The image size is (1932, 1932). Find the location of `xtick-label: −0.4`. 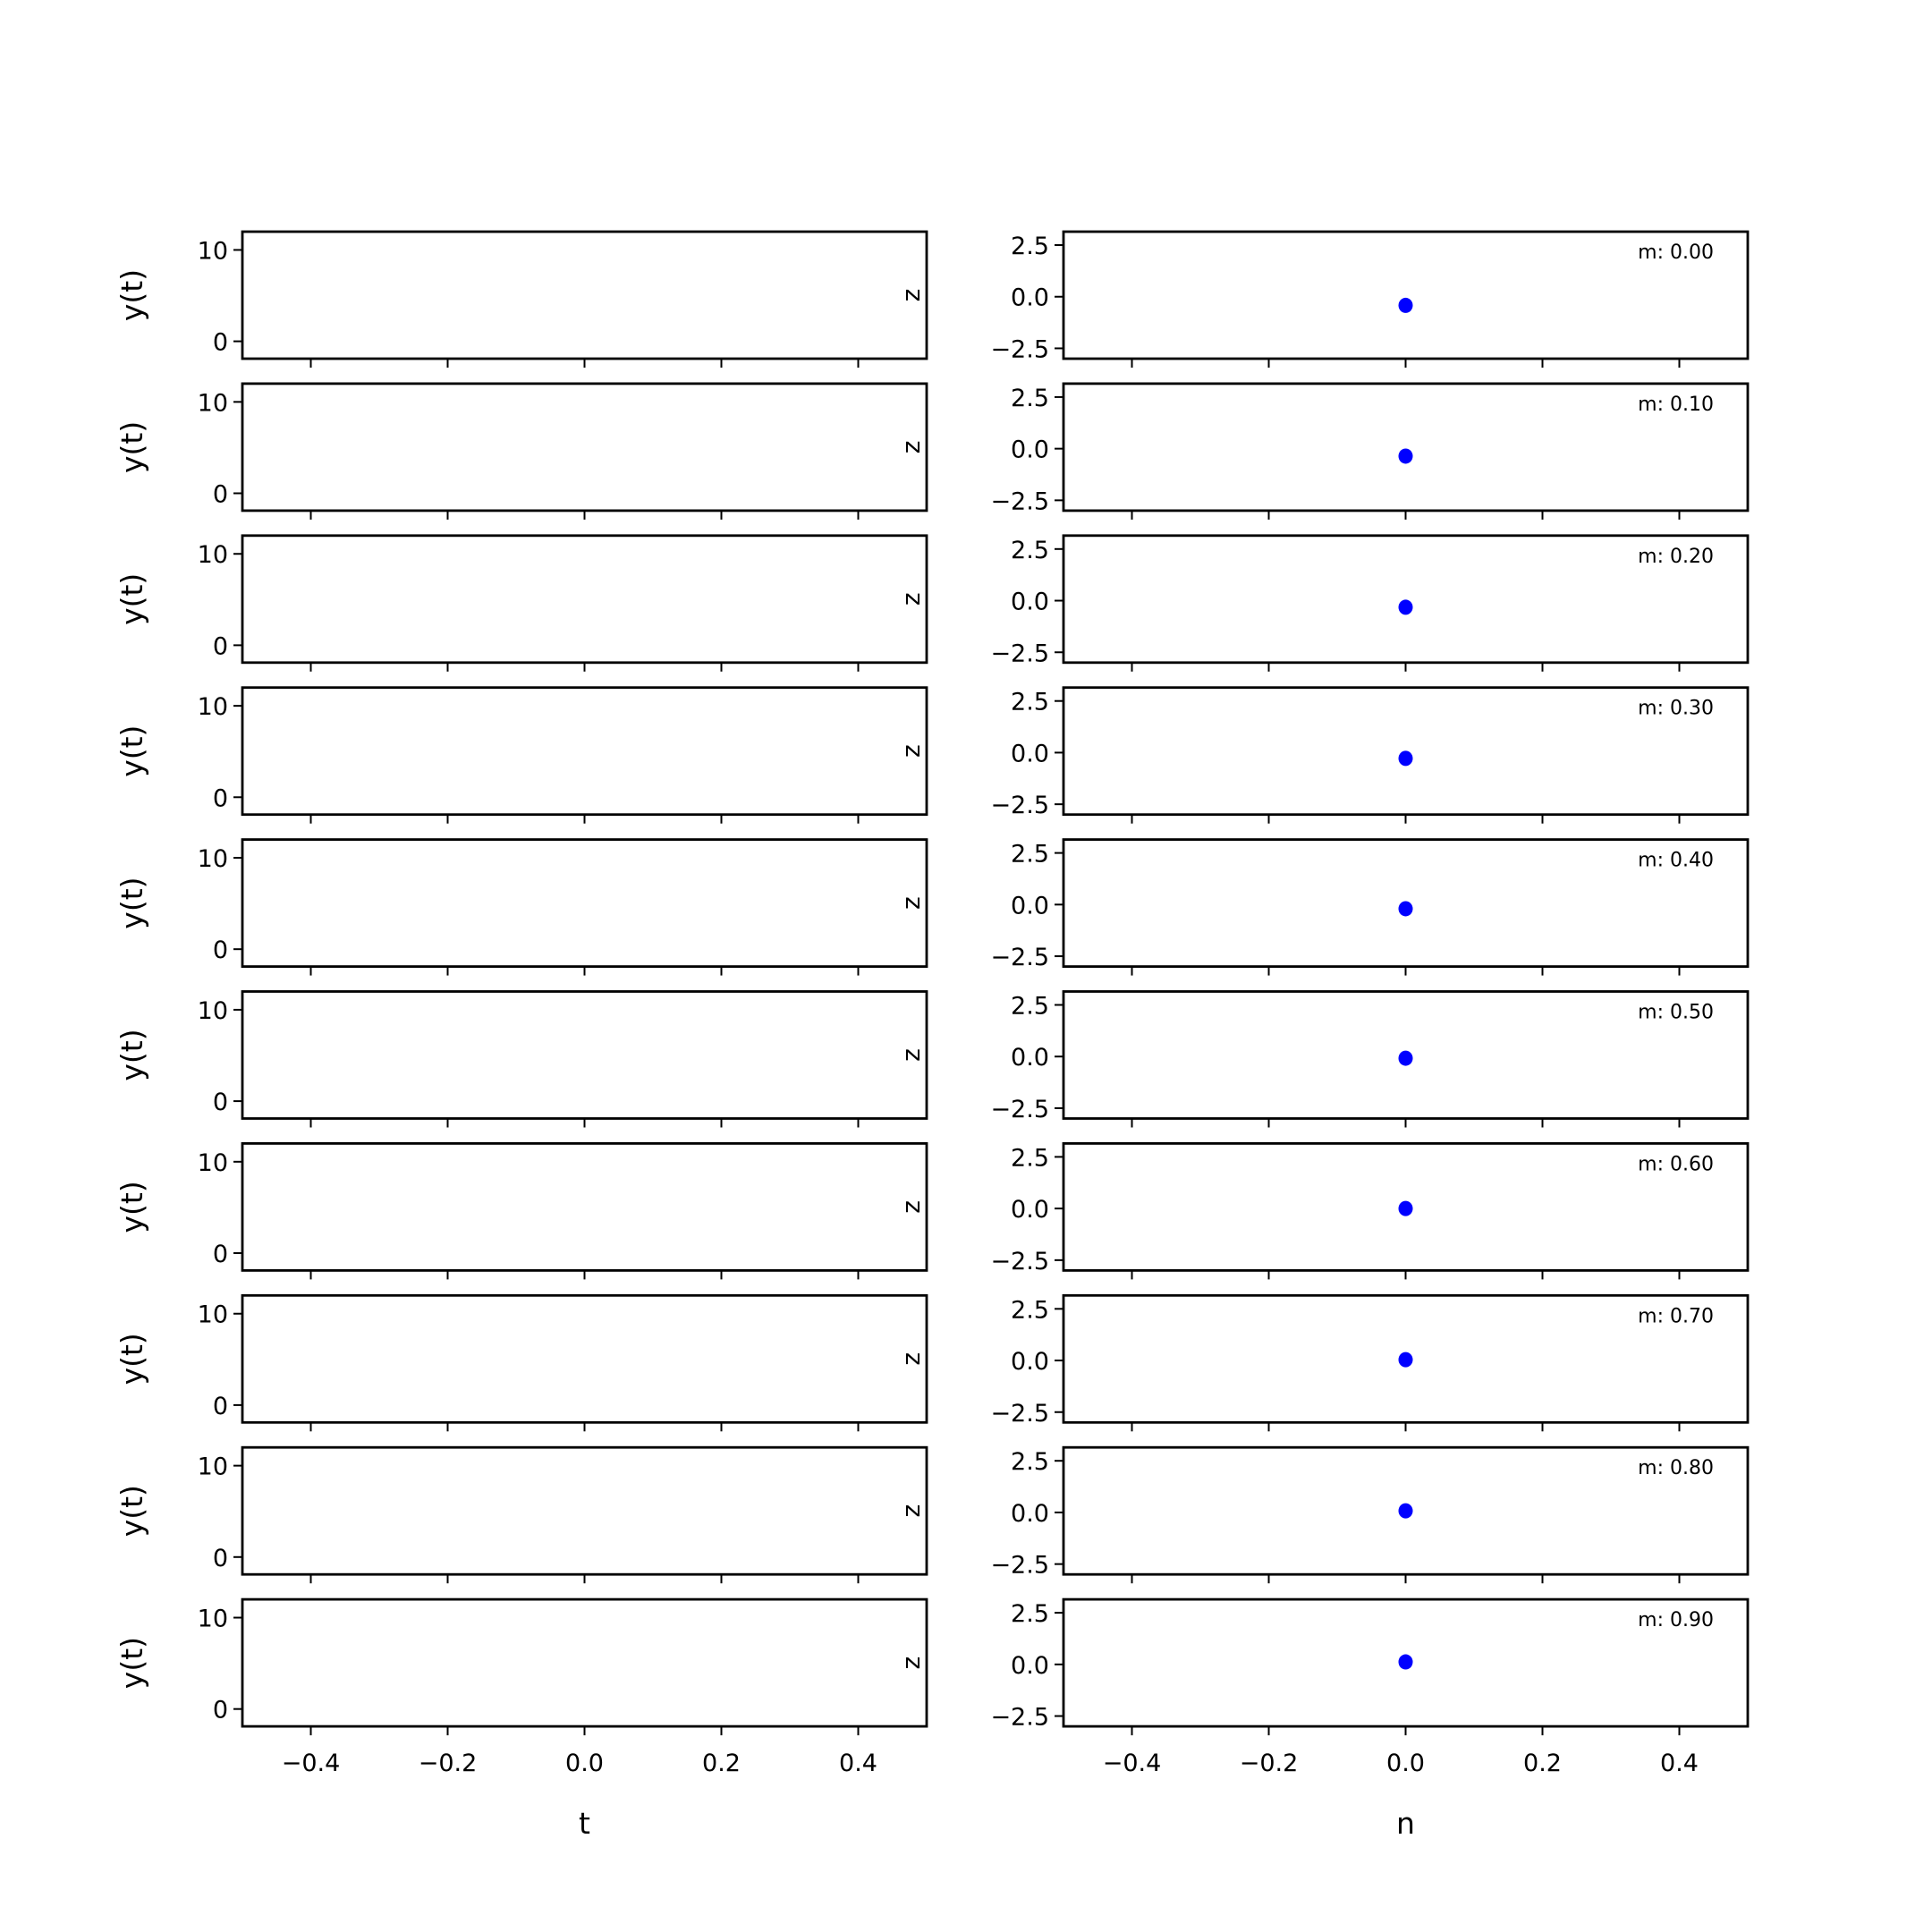

xtick-label: −0.4 is located at coordinates (311, 1763).